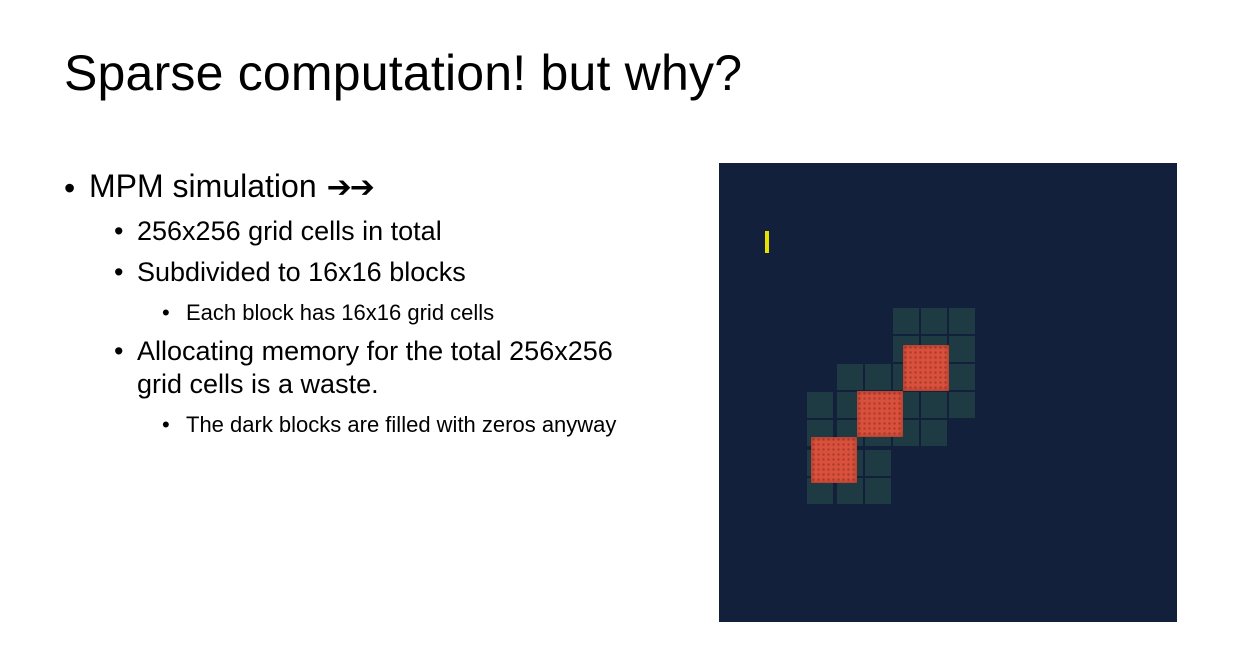 This screenshot has width=1238, height=649. What do you see at coordinates (203, 186) in the screenshot?
I see `bullet-text: MPM simulation` at bounding box center [203, 186].